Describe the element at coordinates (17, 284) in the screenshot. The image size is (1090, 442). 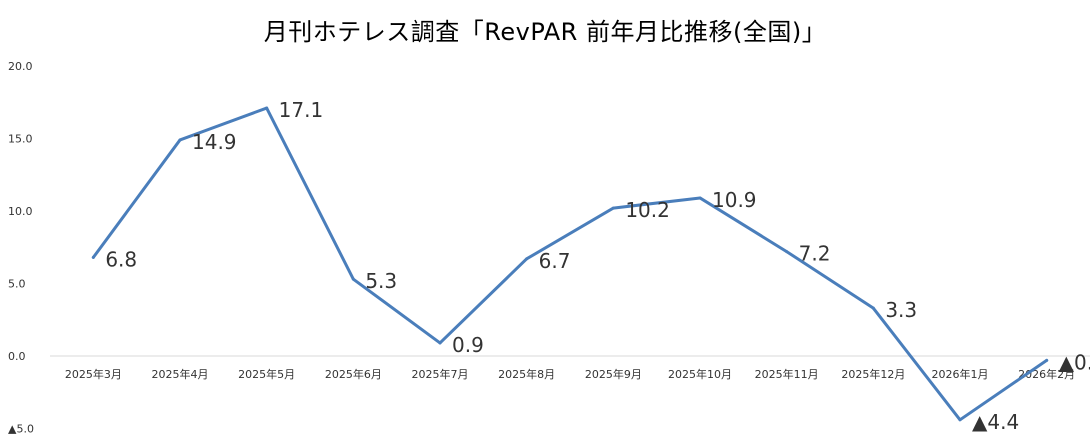
I see `y-tick-label: 5.0` at that location.